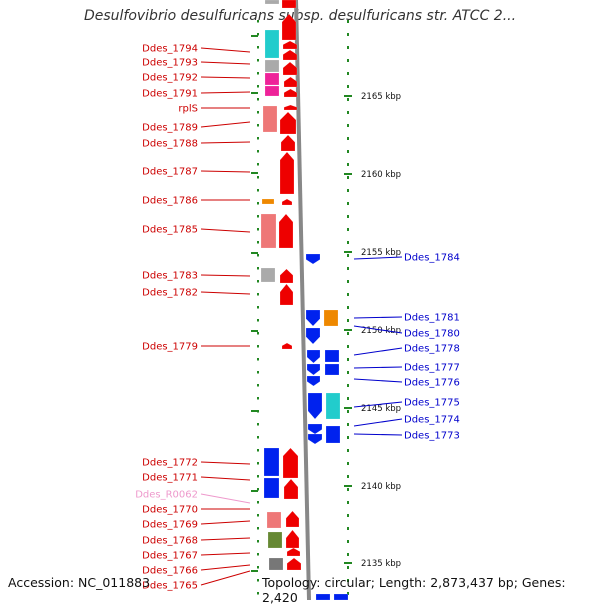 The width and height of the screenshot is (600, 605). I want to click on gene-label: Ddes_1788, so click(170, 144).